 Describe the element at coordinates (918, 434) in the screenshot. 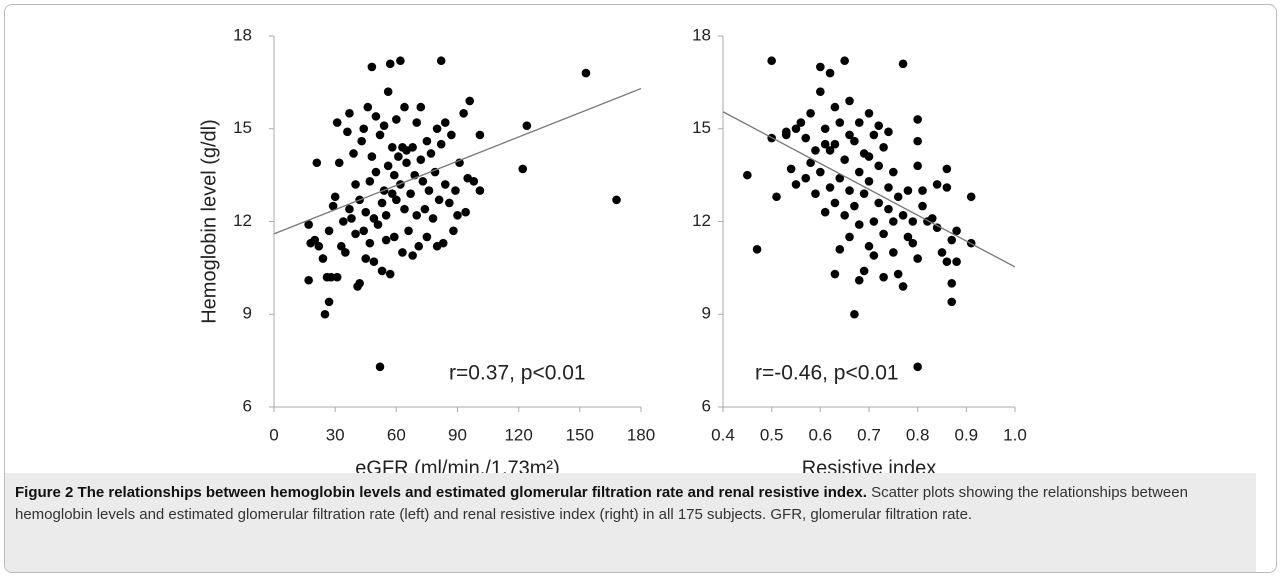

I see `x-tick-label: 0.8` at that location.